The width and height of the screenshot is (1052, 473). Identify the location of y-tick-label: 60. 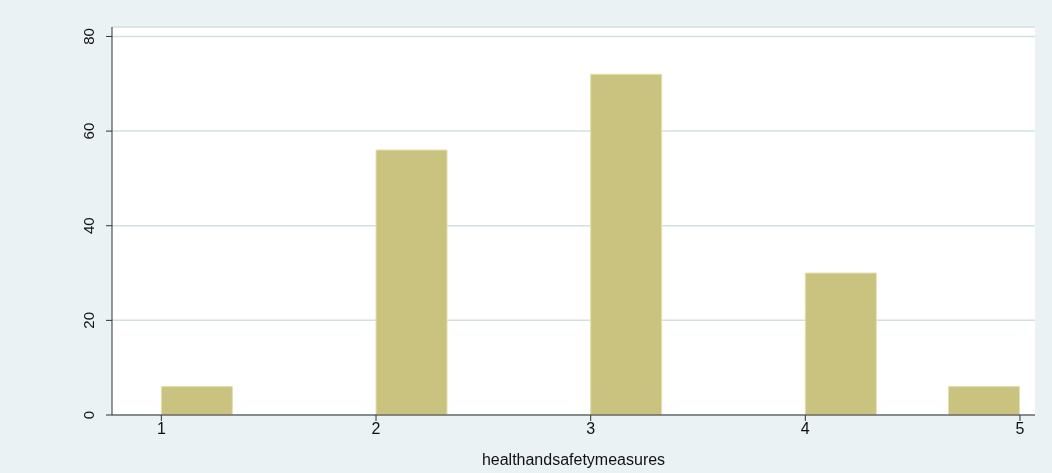
(88, 131).